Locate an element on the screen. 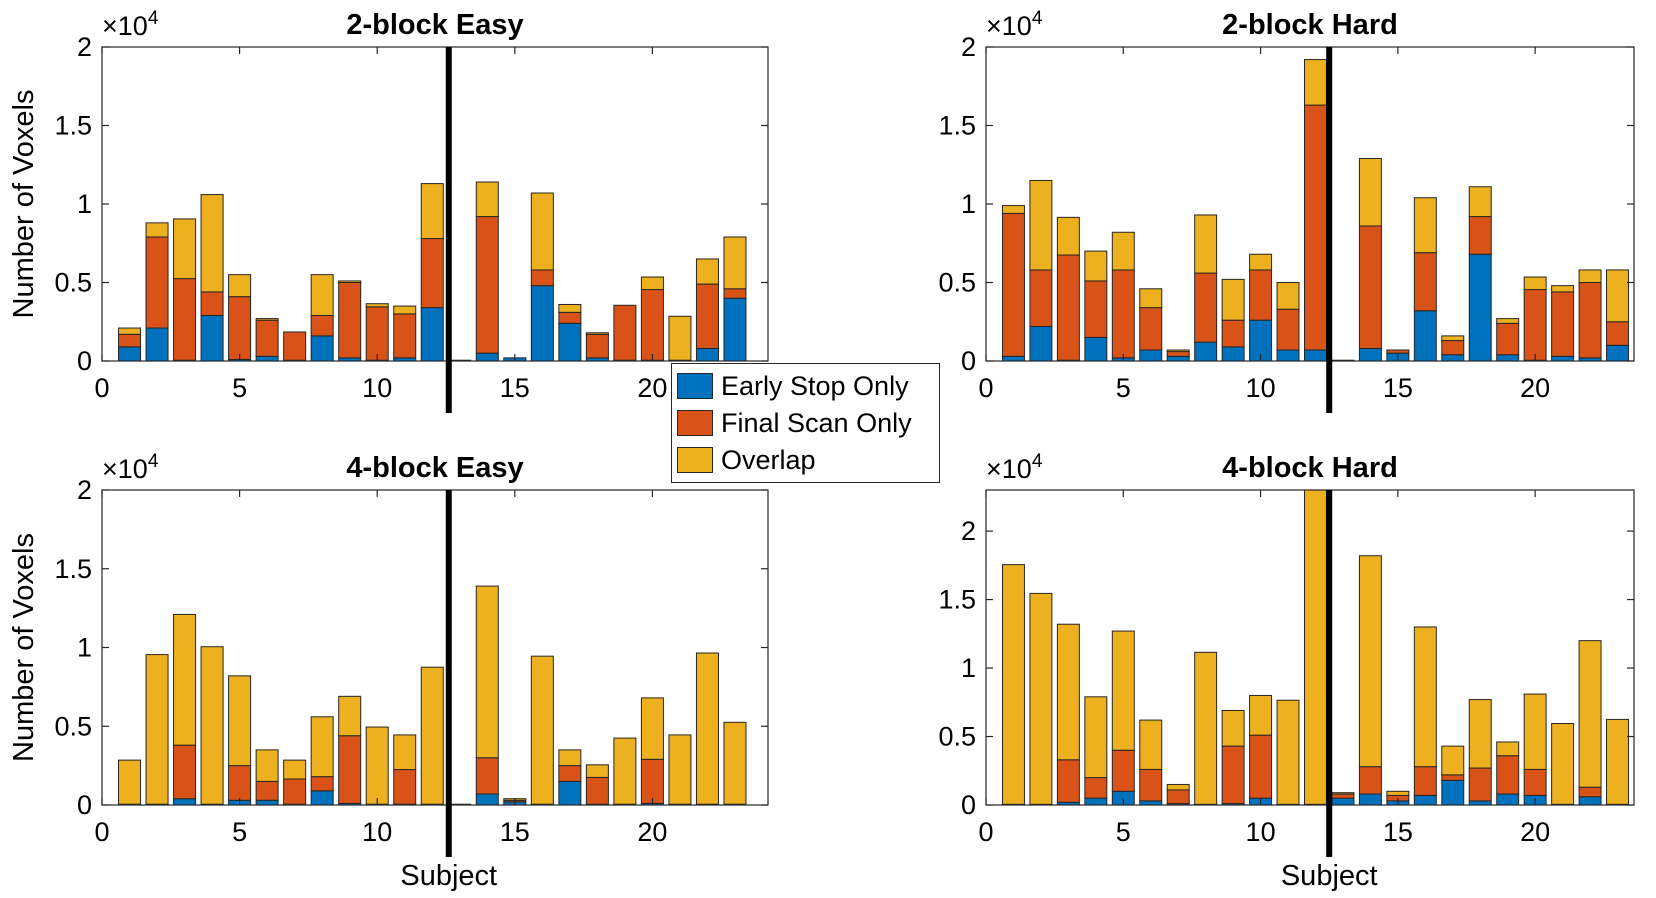  chart-title: 4-block Easy is located at coordinates (434, 468).